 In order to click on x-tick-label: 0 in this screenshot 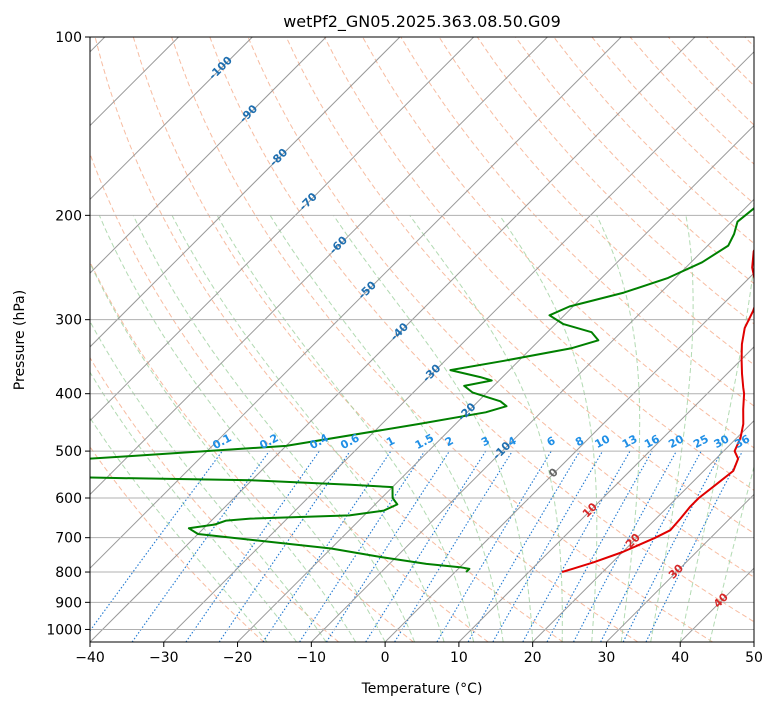, I will do `click(385, 658)`.